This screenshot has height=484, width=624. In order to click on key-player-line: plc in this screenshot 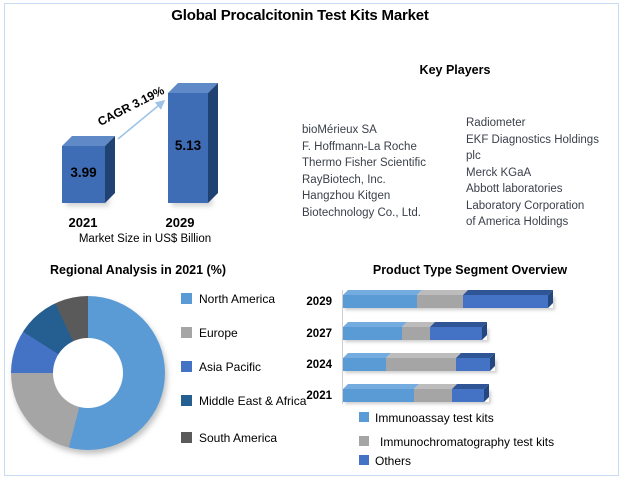, I will do `click(473, 156)`.